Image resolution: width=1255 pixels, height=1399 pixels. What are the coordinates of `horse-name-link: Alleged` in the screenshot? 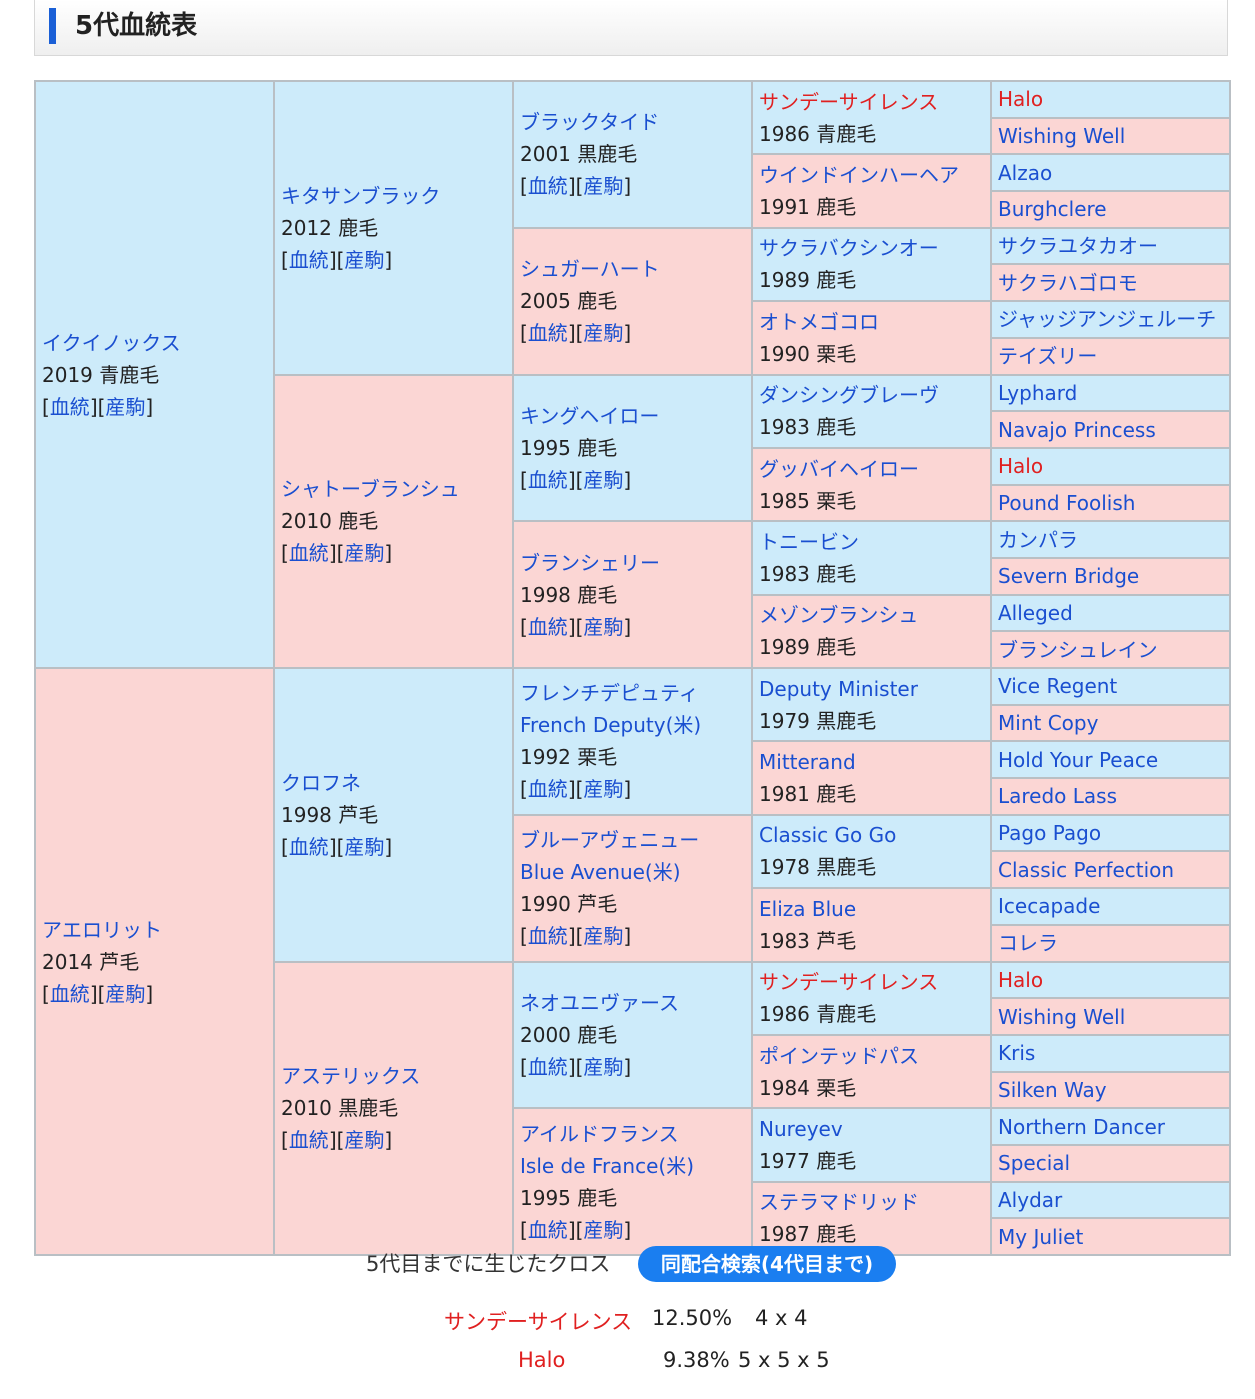 It's located at (1035, 612).